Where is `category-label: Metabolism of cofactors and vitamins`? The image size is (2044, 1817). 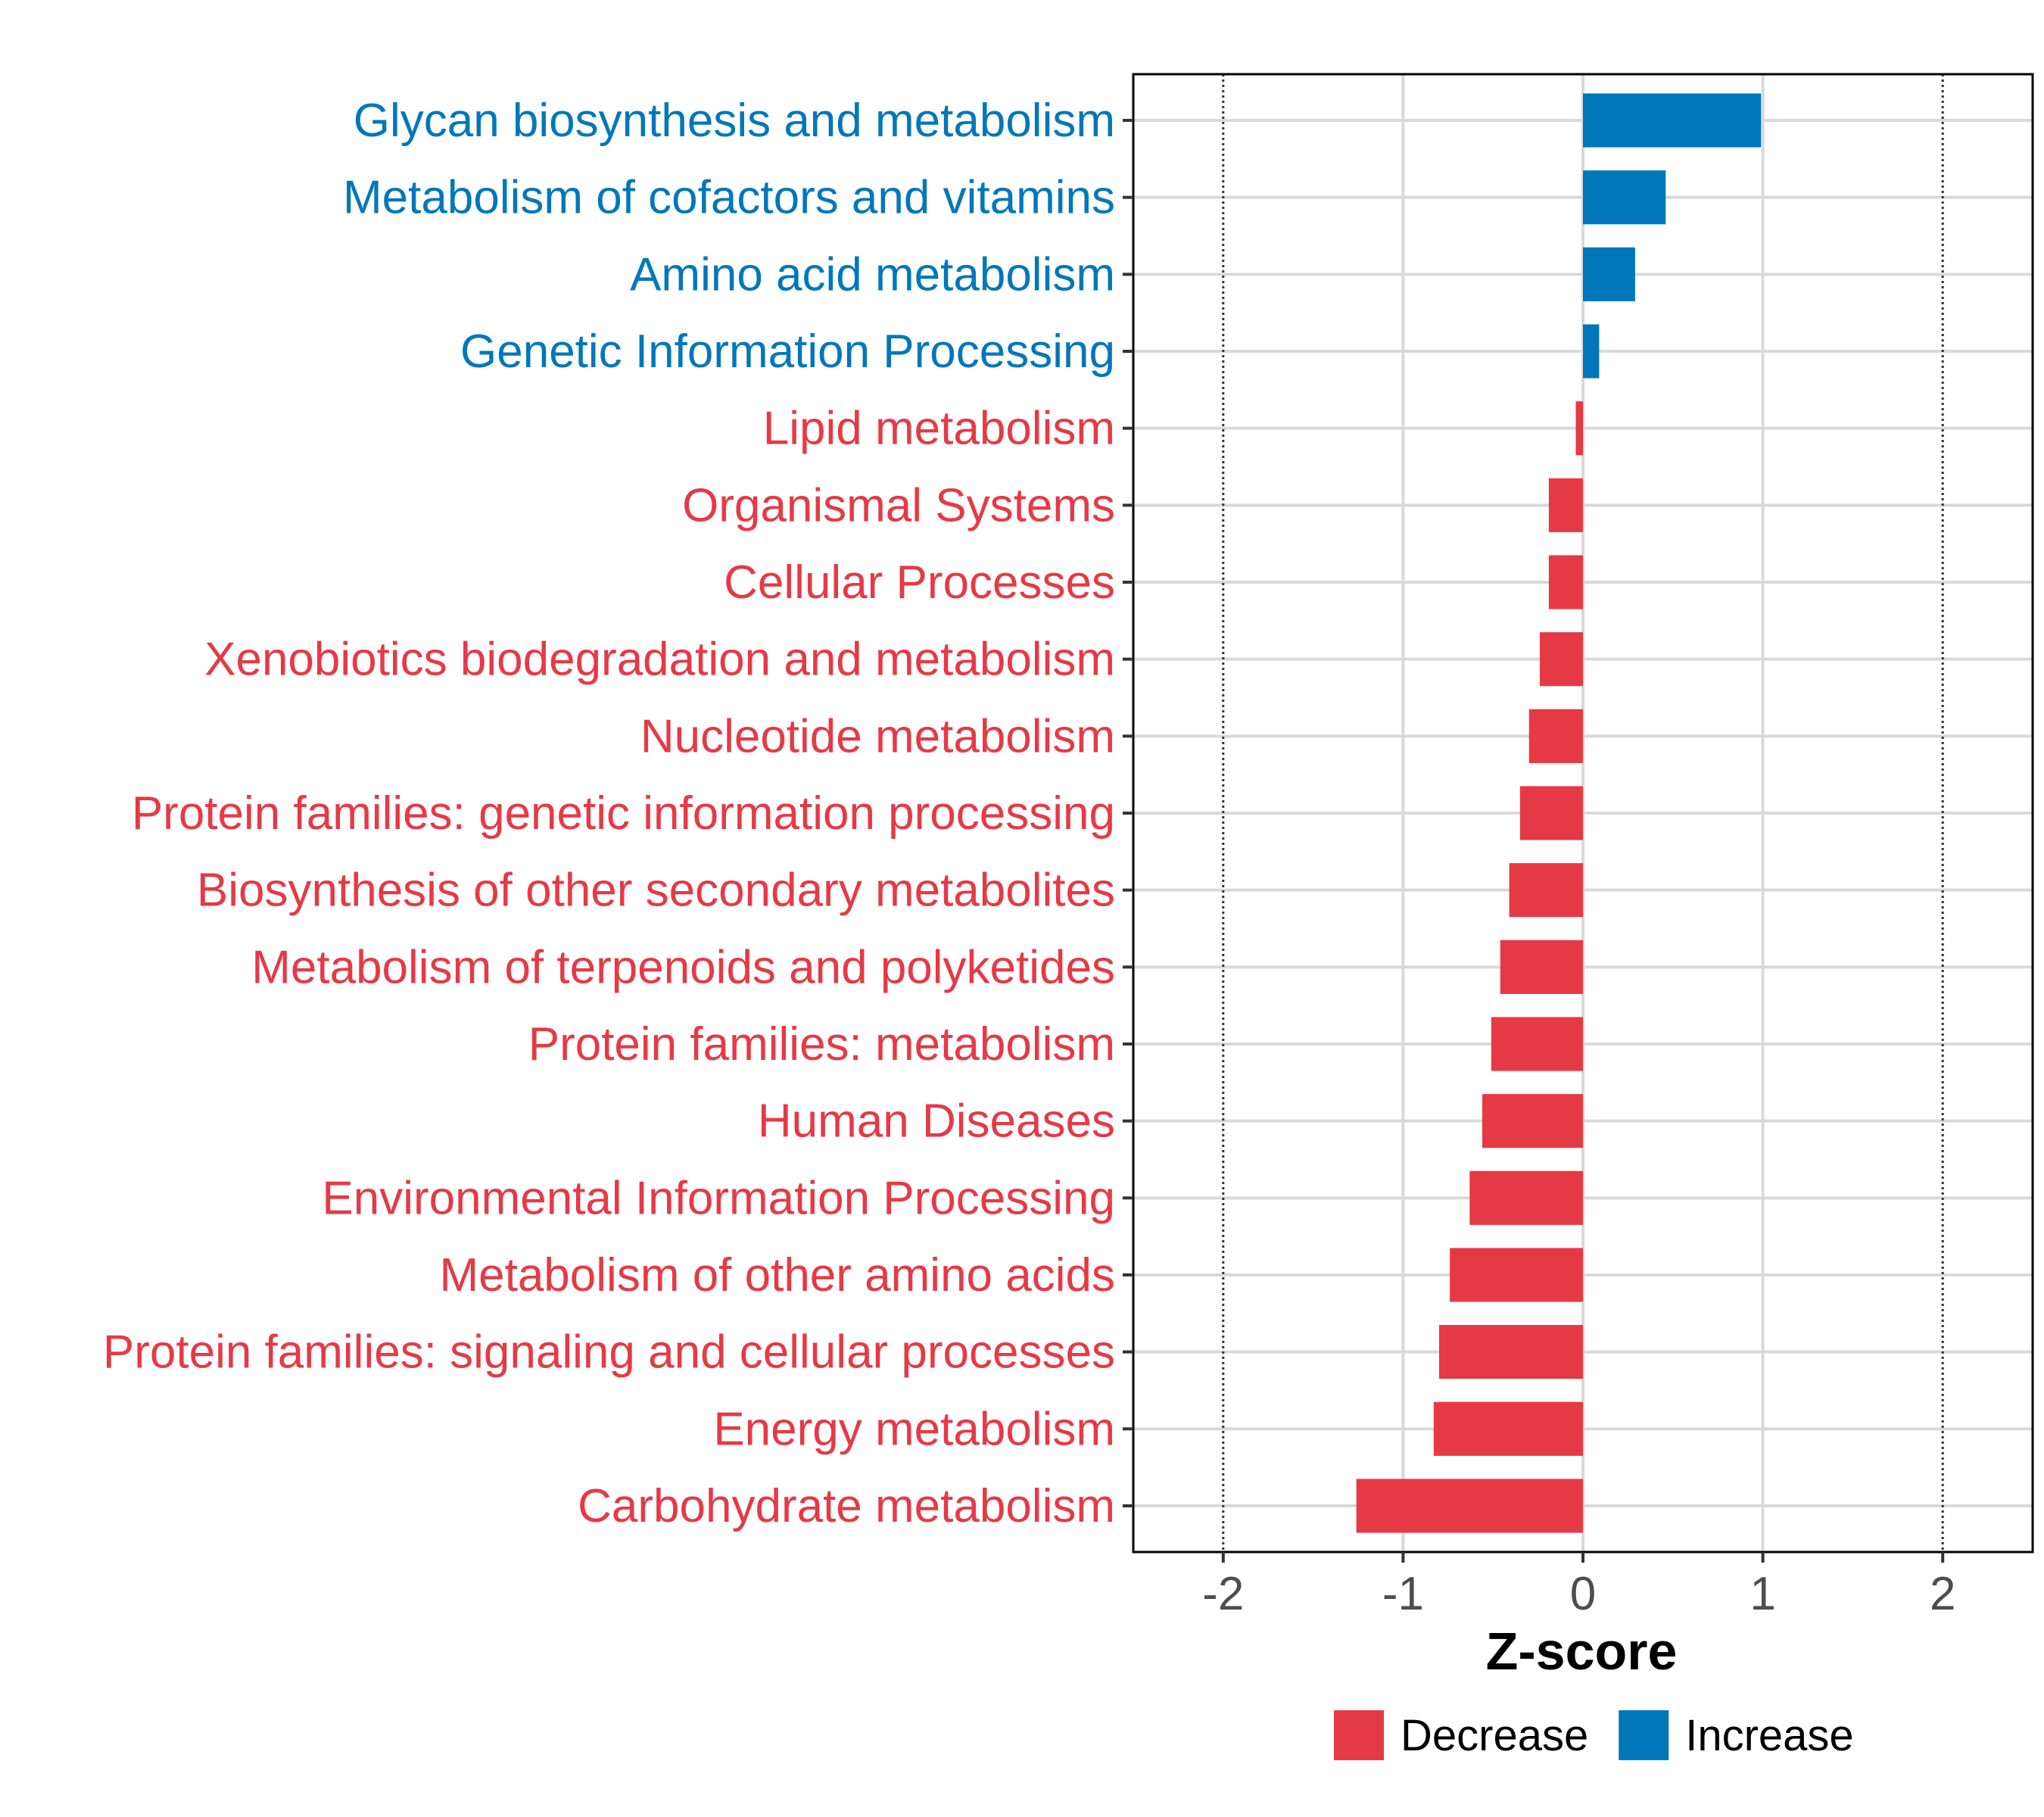
category-label: Metabolism of cofactors and vitamins is located at coordinates (729, 198).